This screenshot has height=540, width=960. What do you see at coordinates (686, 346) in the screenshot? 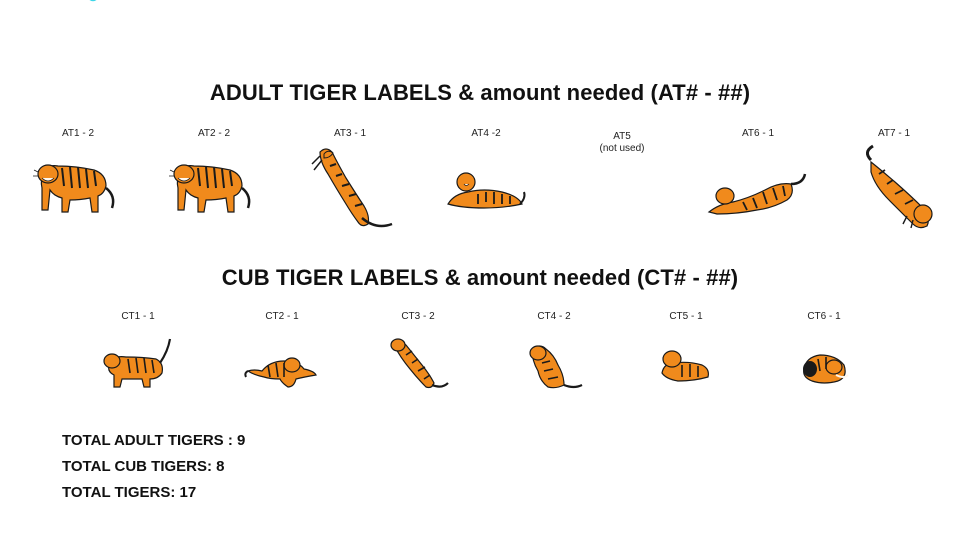
I see `cub-tiger-ct5: CT5 - 1` at bounding box center [686, 346].